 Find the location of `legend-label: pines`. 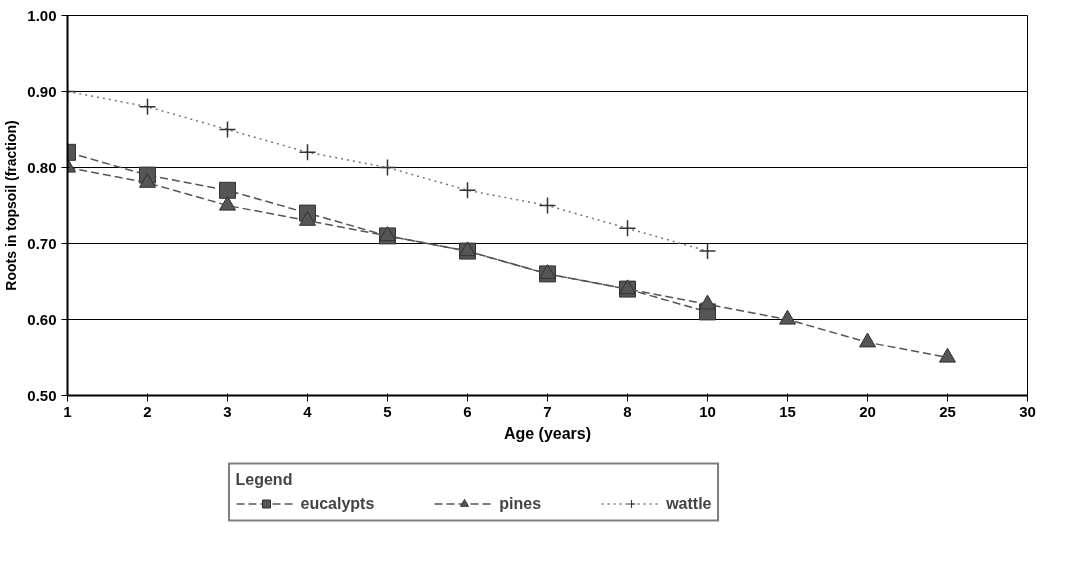

legend-label: pines is located at coordinates (520, 503).